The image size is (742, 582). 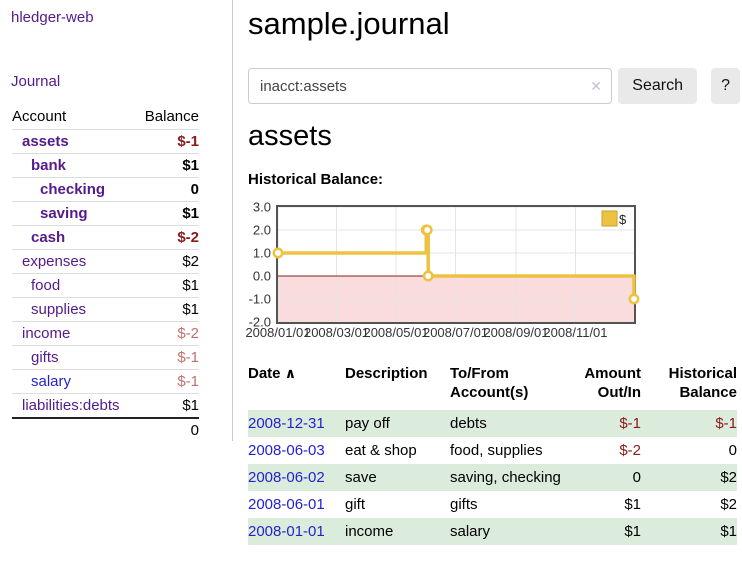 I want to click on account-link-bank: bank, so click(x=49, y=165).